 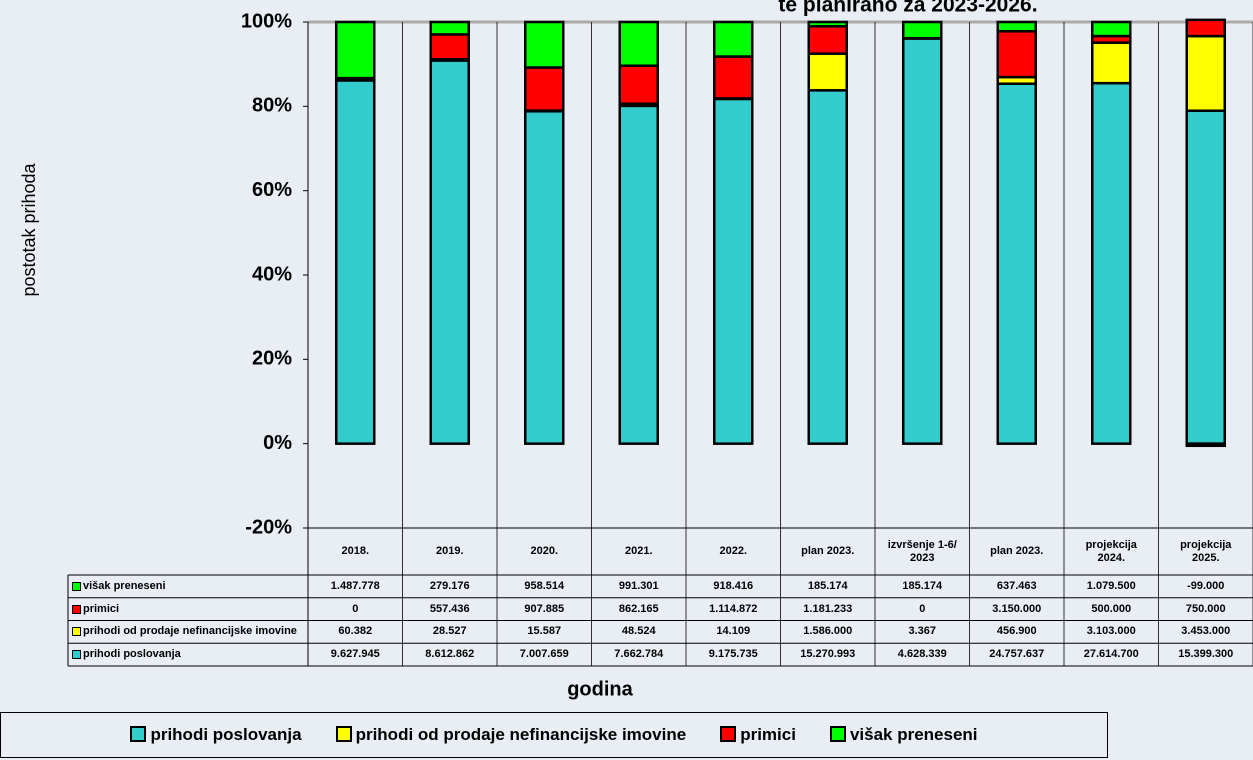 I want to click on table-value: 14.109, so click(x=733, y=631).